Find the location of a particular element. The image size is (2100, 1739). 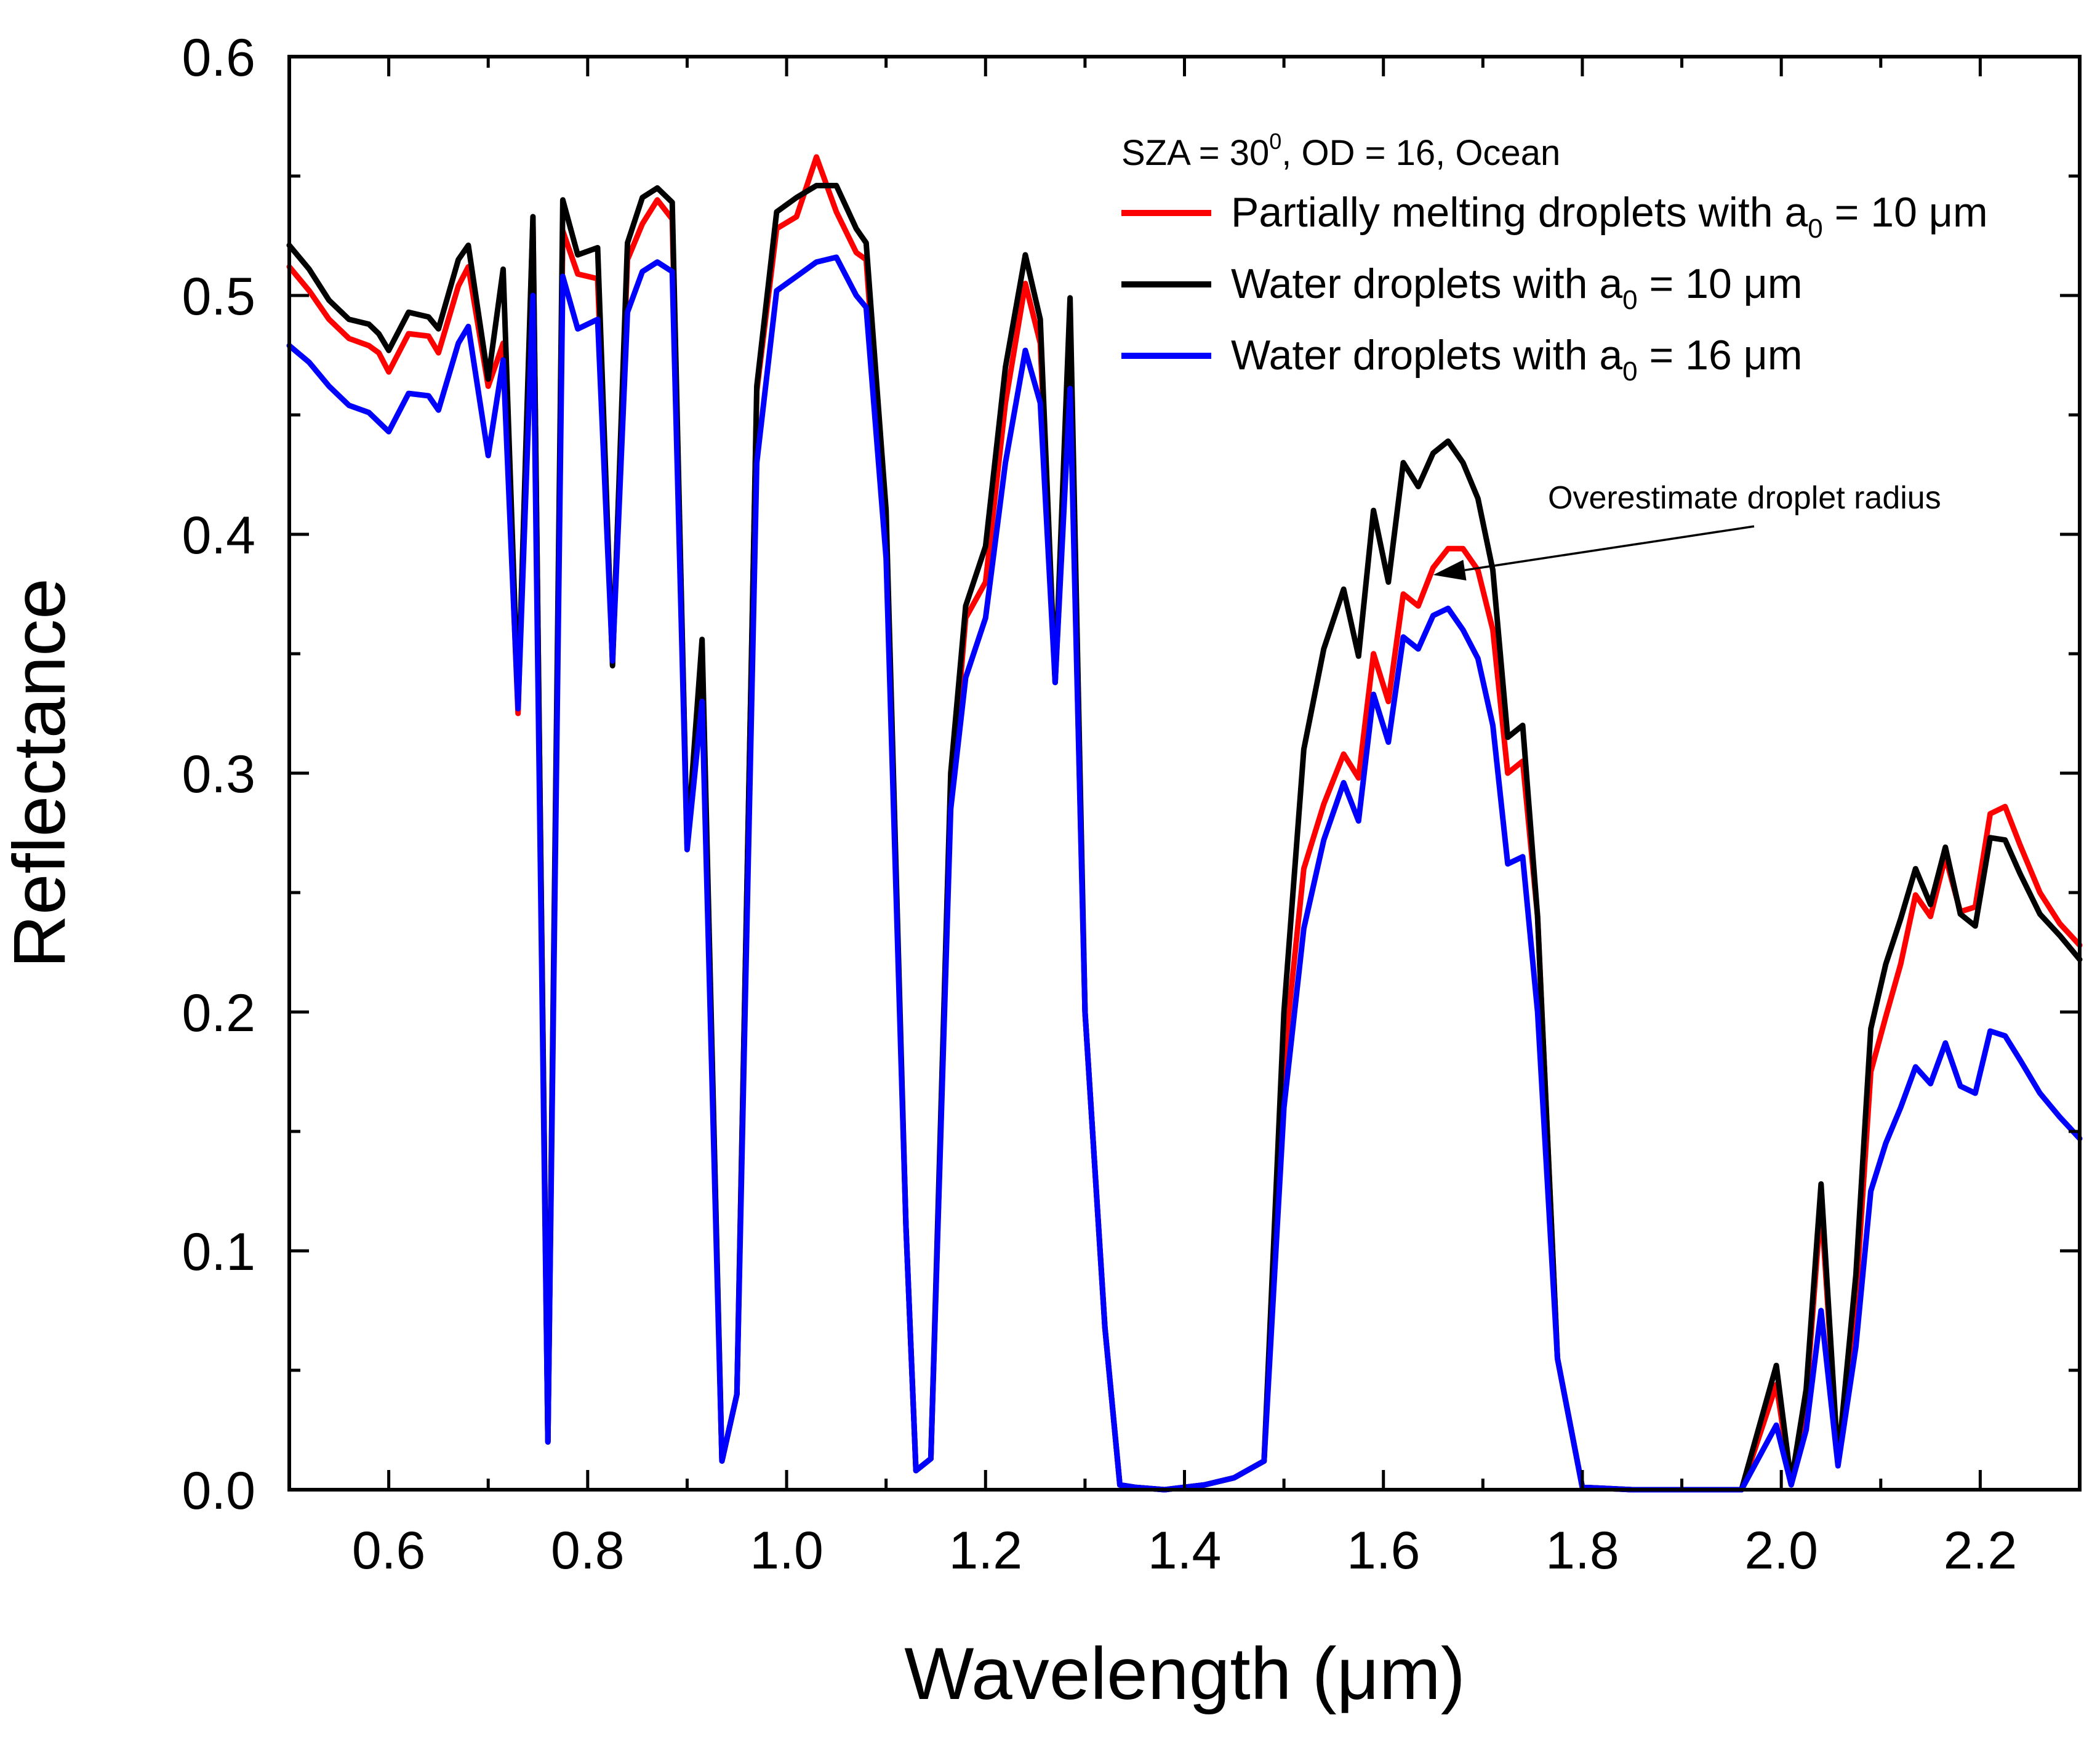

annotation-text: Overestimate droplet radius is located at coordinates (1745, 498).